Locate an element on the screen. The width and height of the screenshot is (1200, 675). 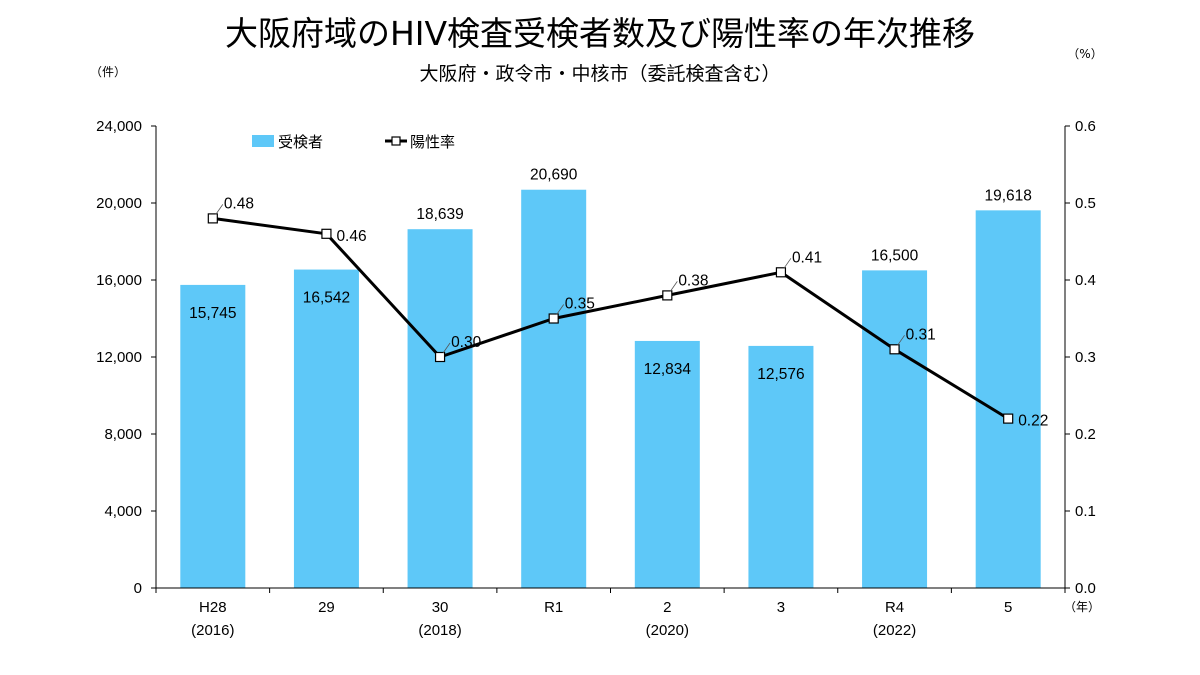
y-left-tick-label: 0 is located at coordinates (138, 588).